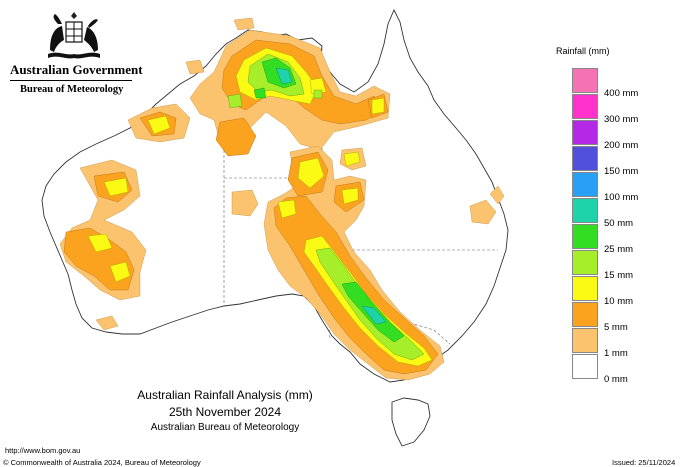  What do you see at coordinates (225, 395) in the screenshot?
I see `map-title: Australian Rainfall Analysis (mm)` at bounding box center [225, 395].